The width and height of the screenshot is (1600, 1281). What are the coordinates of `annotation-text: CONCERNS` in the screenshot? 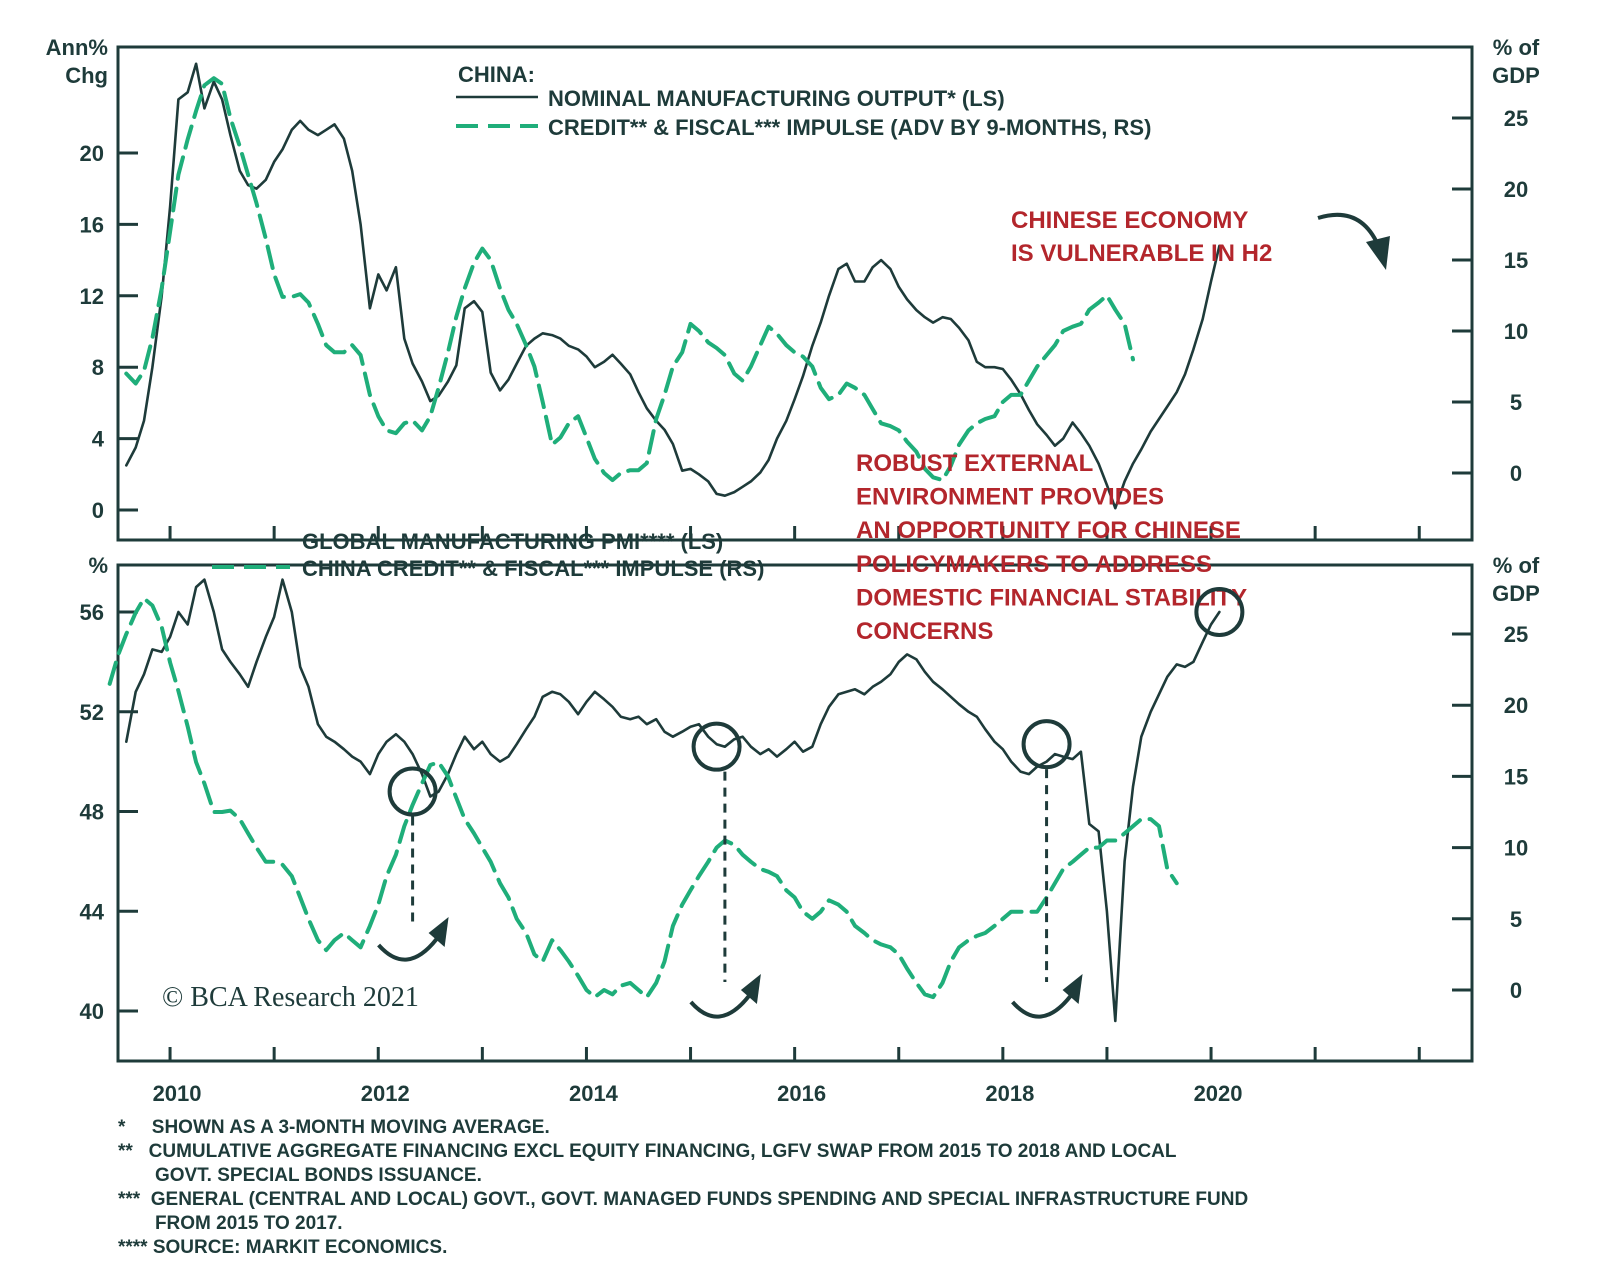 It's located at (924, 631).